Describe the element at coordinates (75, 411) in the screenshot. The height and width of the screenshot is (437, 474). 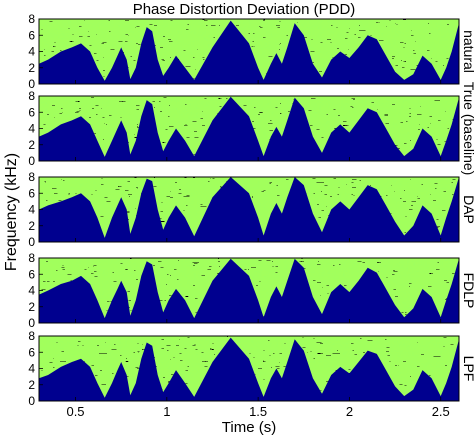
I see `x-tick-label: 0.5` at that location.